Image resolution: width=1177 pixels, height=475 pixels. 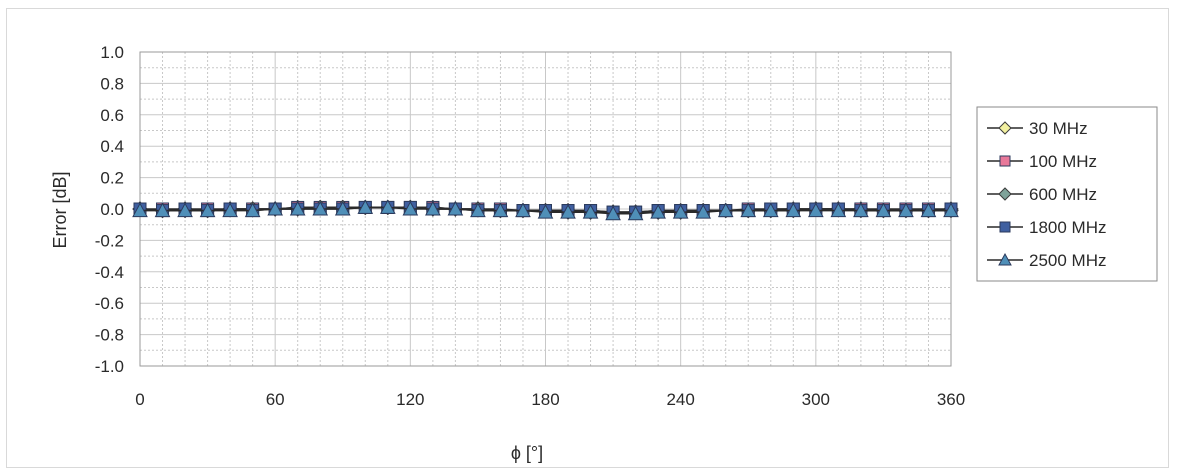 I want to click on x-tick-labels: 0 60 120 180 240 300 360, so click(x=550, y=399).